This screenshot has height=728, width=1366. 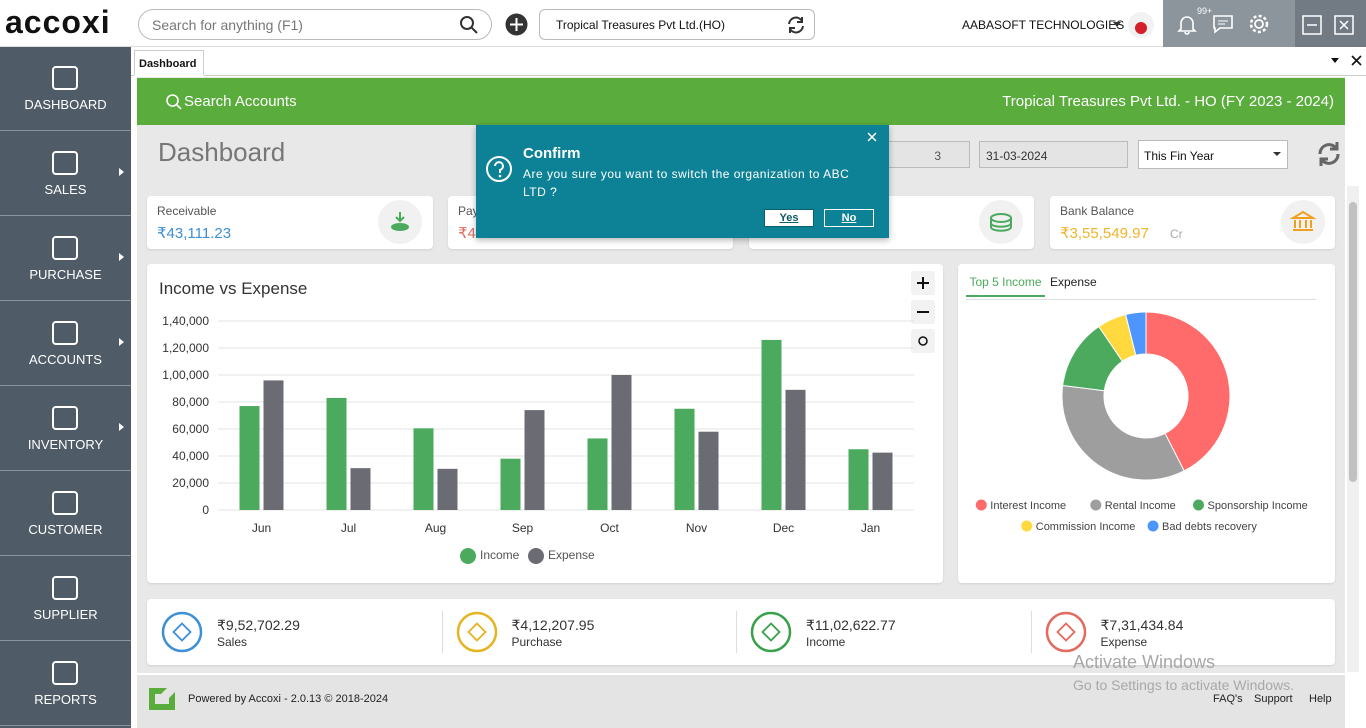 I want to click on minimize-button, so click(x=1312, y=25).